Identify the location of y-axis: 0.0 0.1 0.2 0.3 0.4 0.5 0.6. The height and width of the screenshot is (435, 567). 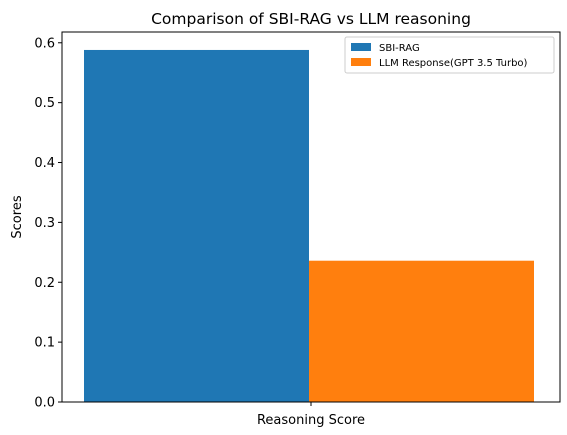
(48, 223).